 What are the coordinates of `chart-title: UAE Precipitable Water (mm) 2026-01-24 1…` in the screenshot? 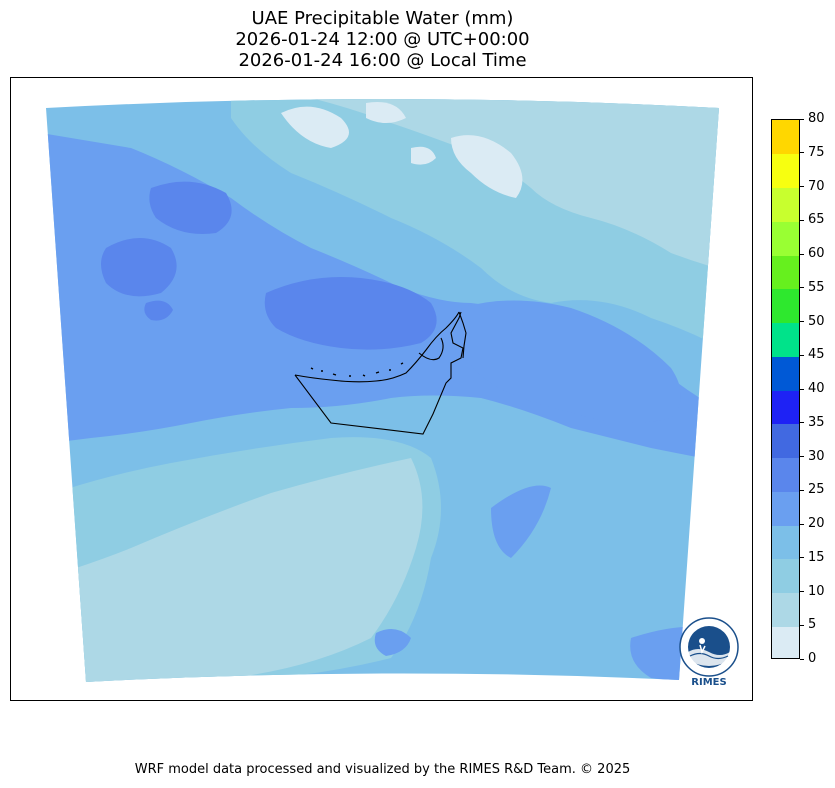 It's located at (382, 39).